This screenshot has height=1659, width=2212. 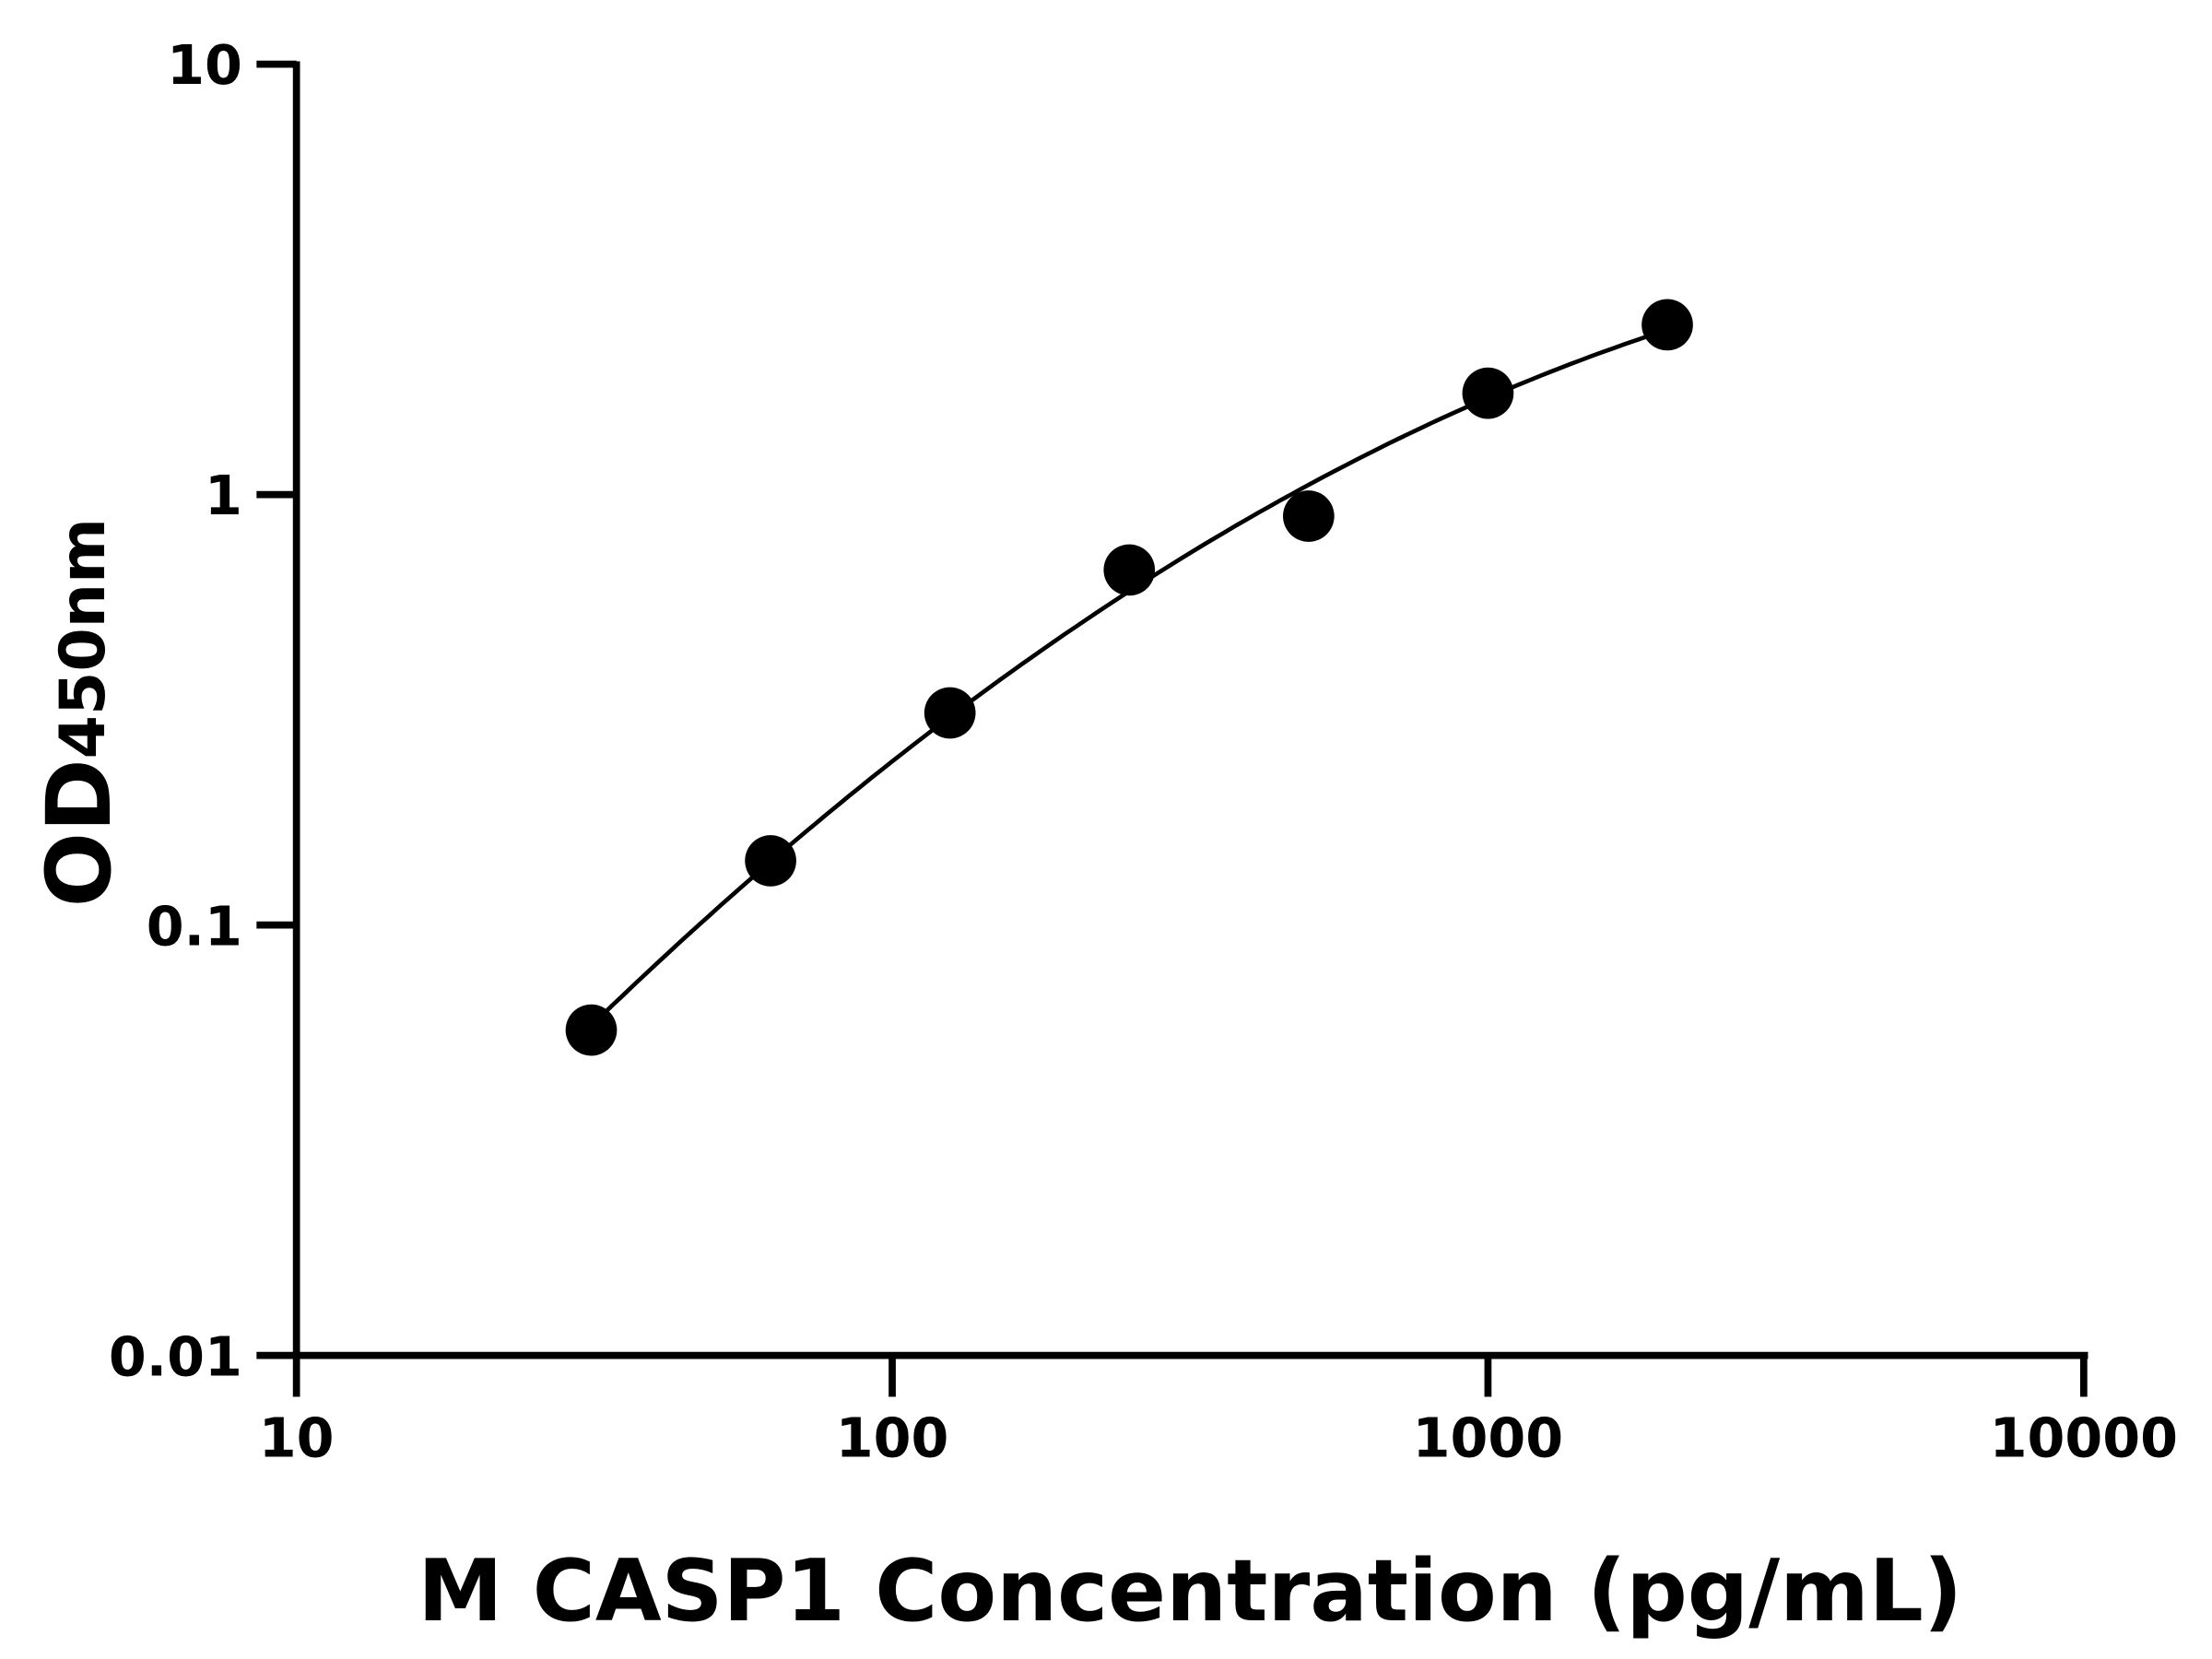 What do you see at coordinates (194, 926) in the screenshot?
I see `y-tick-label: 0.1` at bounding box center [194, 926].